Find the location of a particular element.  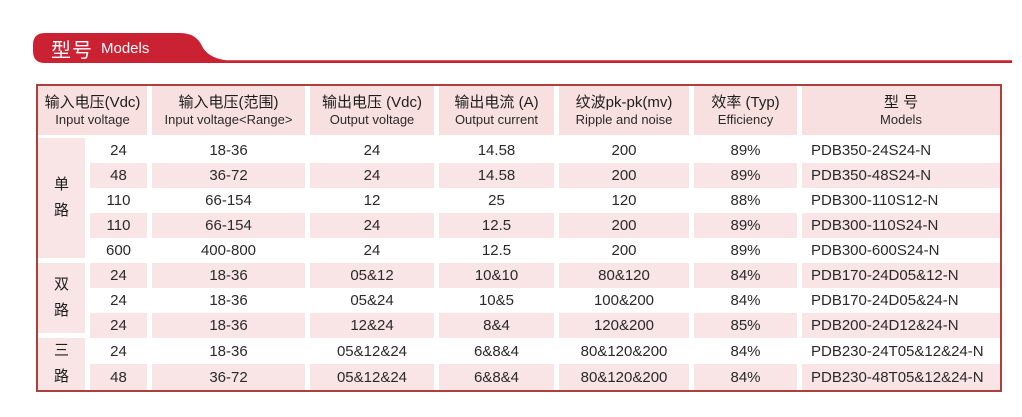

column-header-output-current: 输出电流 (A) Output current is located at coordinates (499, 112).